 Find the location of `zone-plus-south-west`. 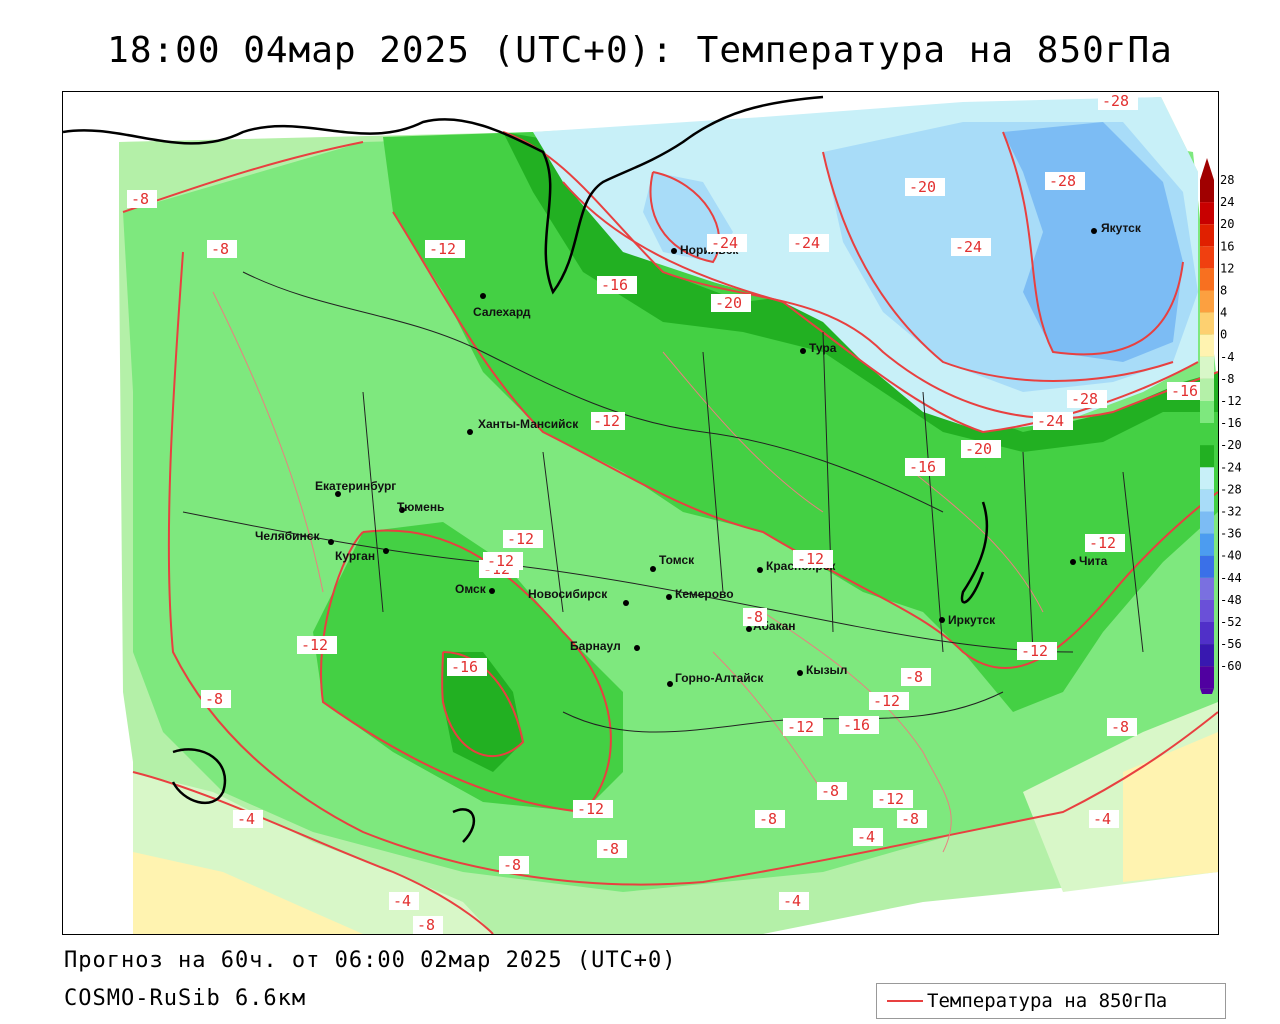

zone-plus-south-west is located at coordinates (248, 893).